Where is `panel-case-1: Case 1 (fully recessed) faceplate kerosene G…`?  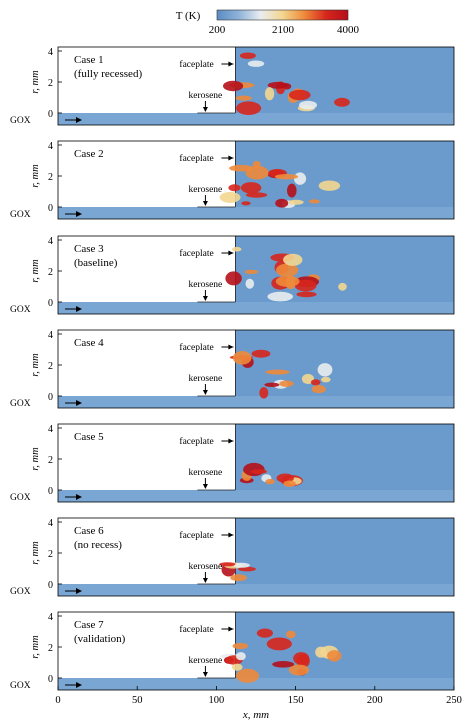 panel-case-1: Case 1 (fully recessed) faceplate kerosene G… is located at coordinates (232, 86).